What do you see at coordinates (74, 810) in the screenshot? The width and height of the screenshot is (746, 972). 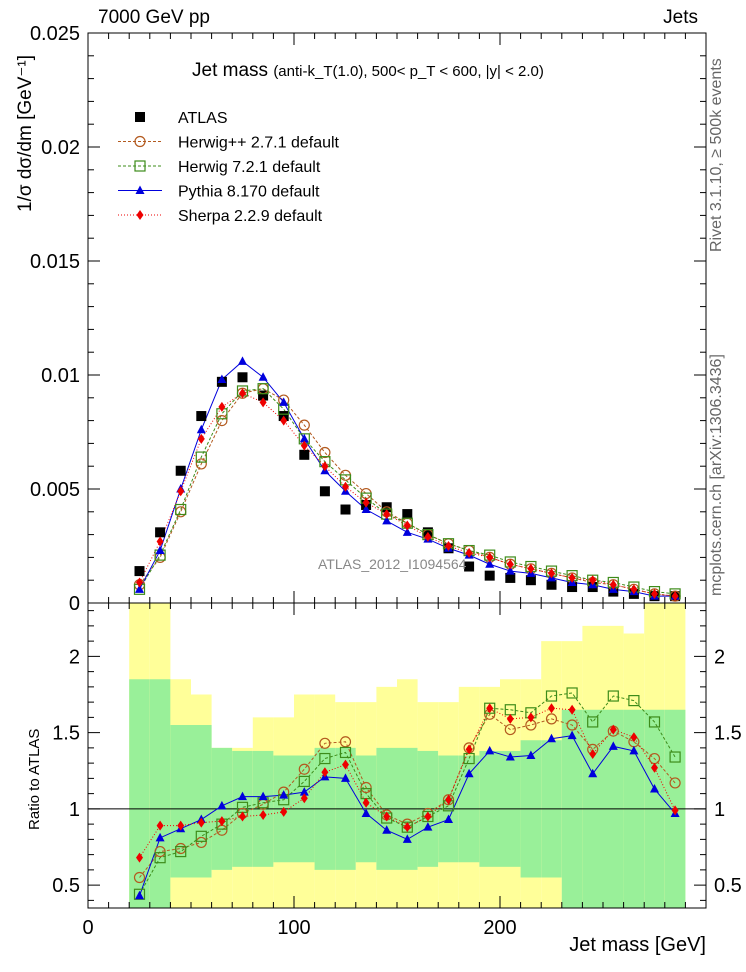 I see `ratio-y-tick-label: 1` at bounding box center [74, 810].